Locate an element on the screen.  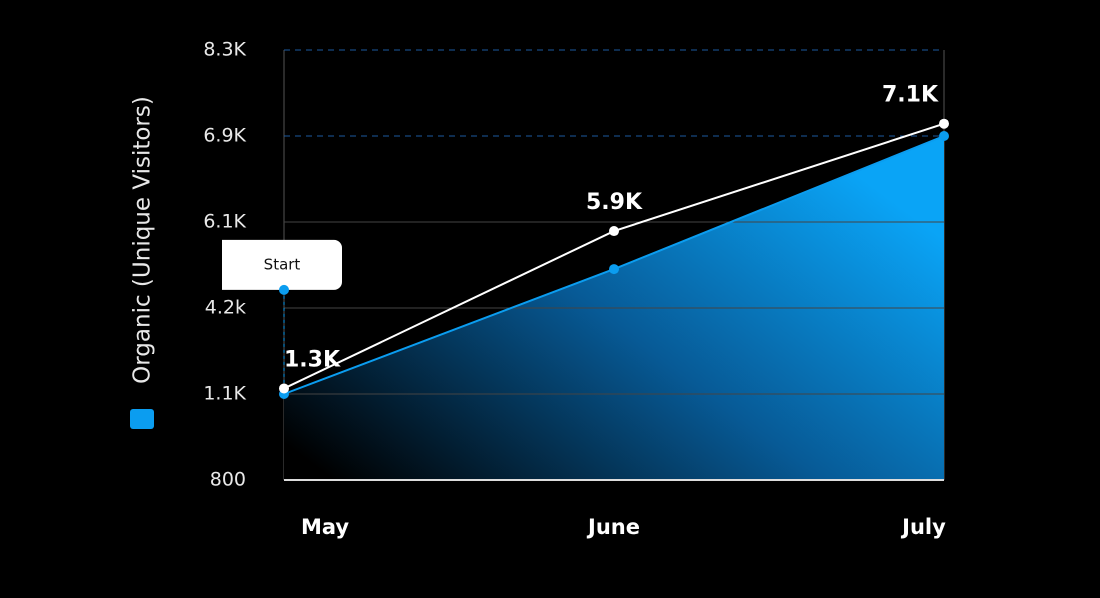
annotation-box is located at coordinates (282, 264).